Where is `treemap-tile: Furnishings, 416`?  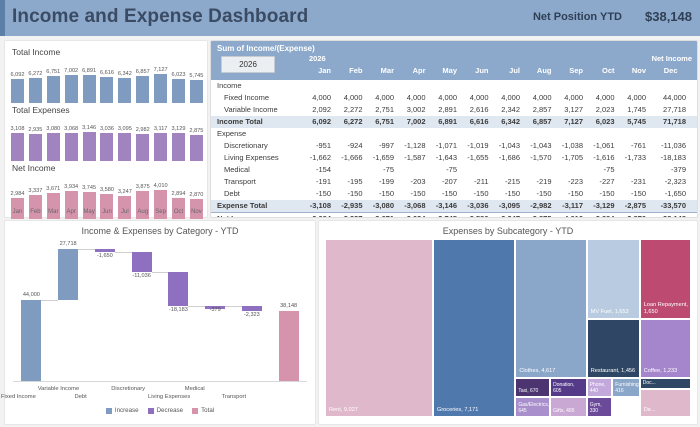
treemap-tile: Furnishings, 416 is located at coordinates (626, 387).